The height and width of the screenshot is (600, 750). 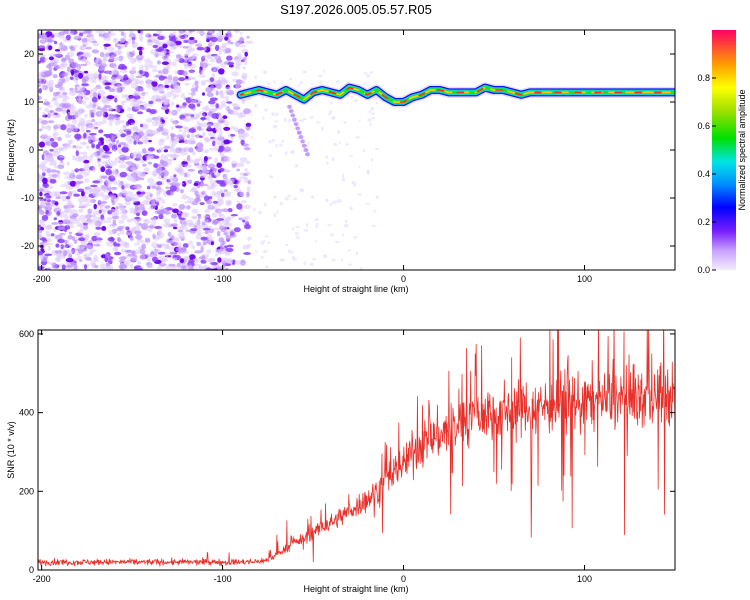 What do you see at coordinates (42, 279) in the screenshot?
I see `spectrogram-x-tick-label: -200` at bounding box center [42, 279].